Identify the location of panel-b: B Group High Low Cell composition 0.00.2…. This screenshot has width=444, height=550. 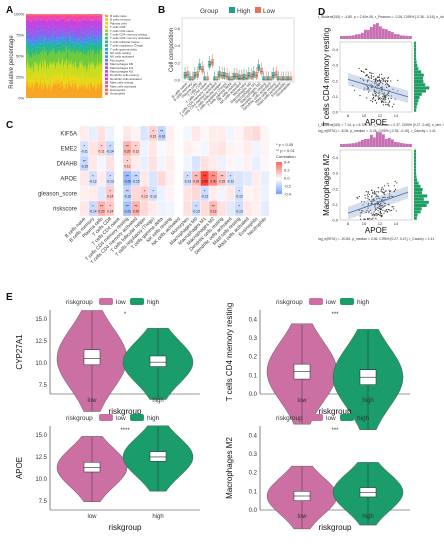
(226, 62).